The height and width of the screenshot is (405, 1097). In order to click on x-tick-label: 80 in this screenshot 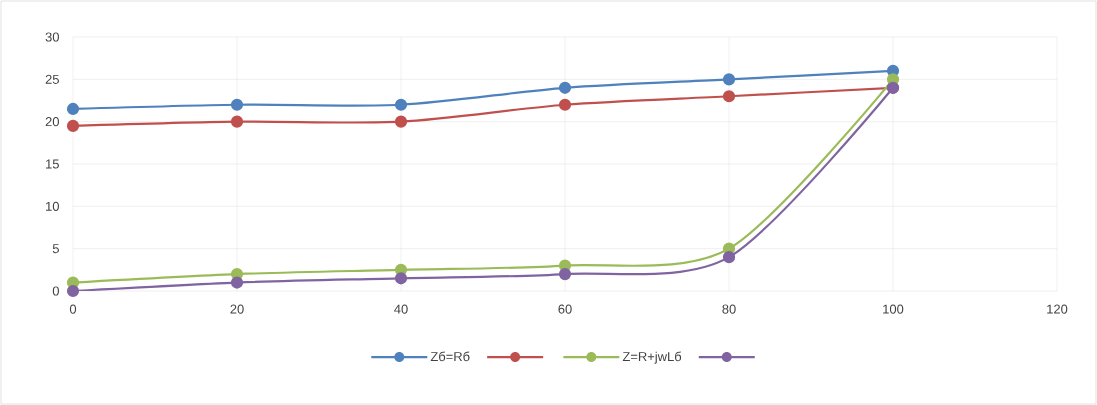, I will do `click(729, 309)`.